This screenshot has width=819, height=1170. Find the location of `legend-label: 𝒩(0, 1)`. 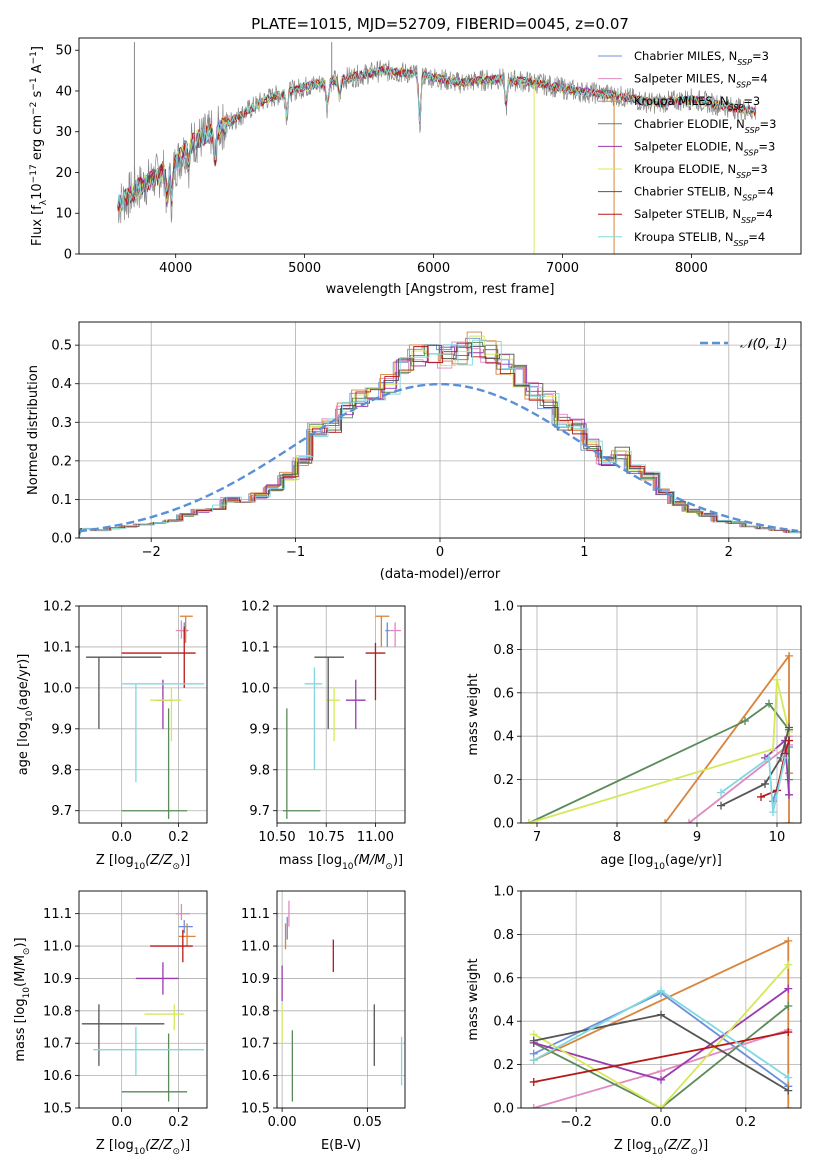

legend-label: 𝒩(0, 1) is located at coordinates (763, 344).